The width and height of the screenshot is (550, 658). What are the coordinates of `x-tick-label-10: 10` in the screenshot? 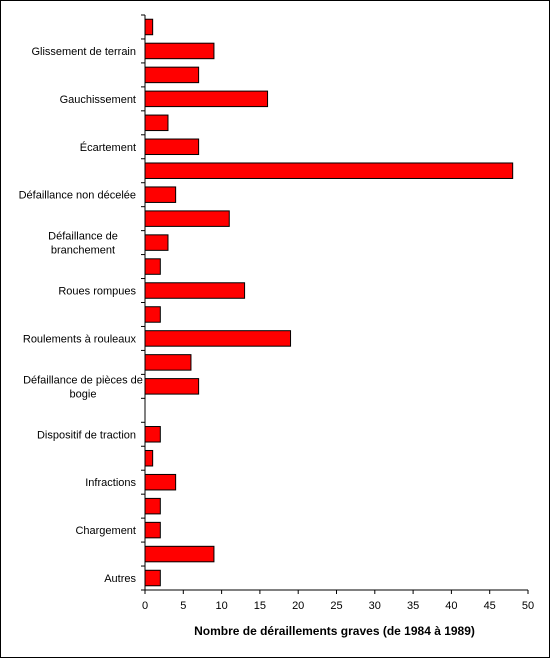 It's located at (221, 606).